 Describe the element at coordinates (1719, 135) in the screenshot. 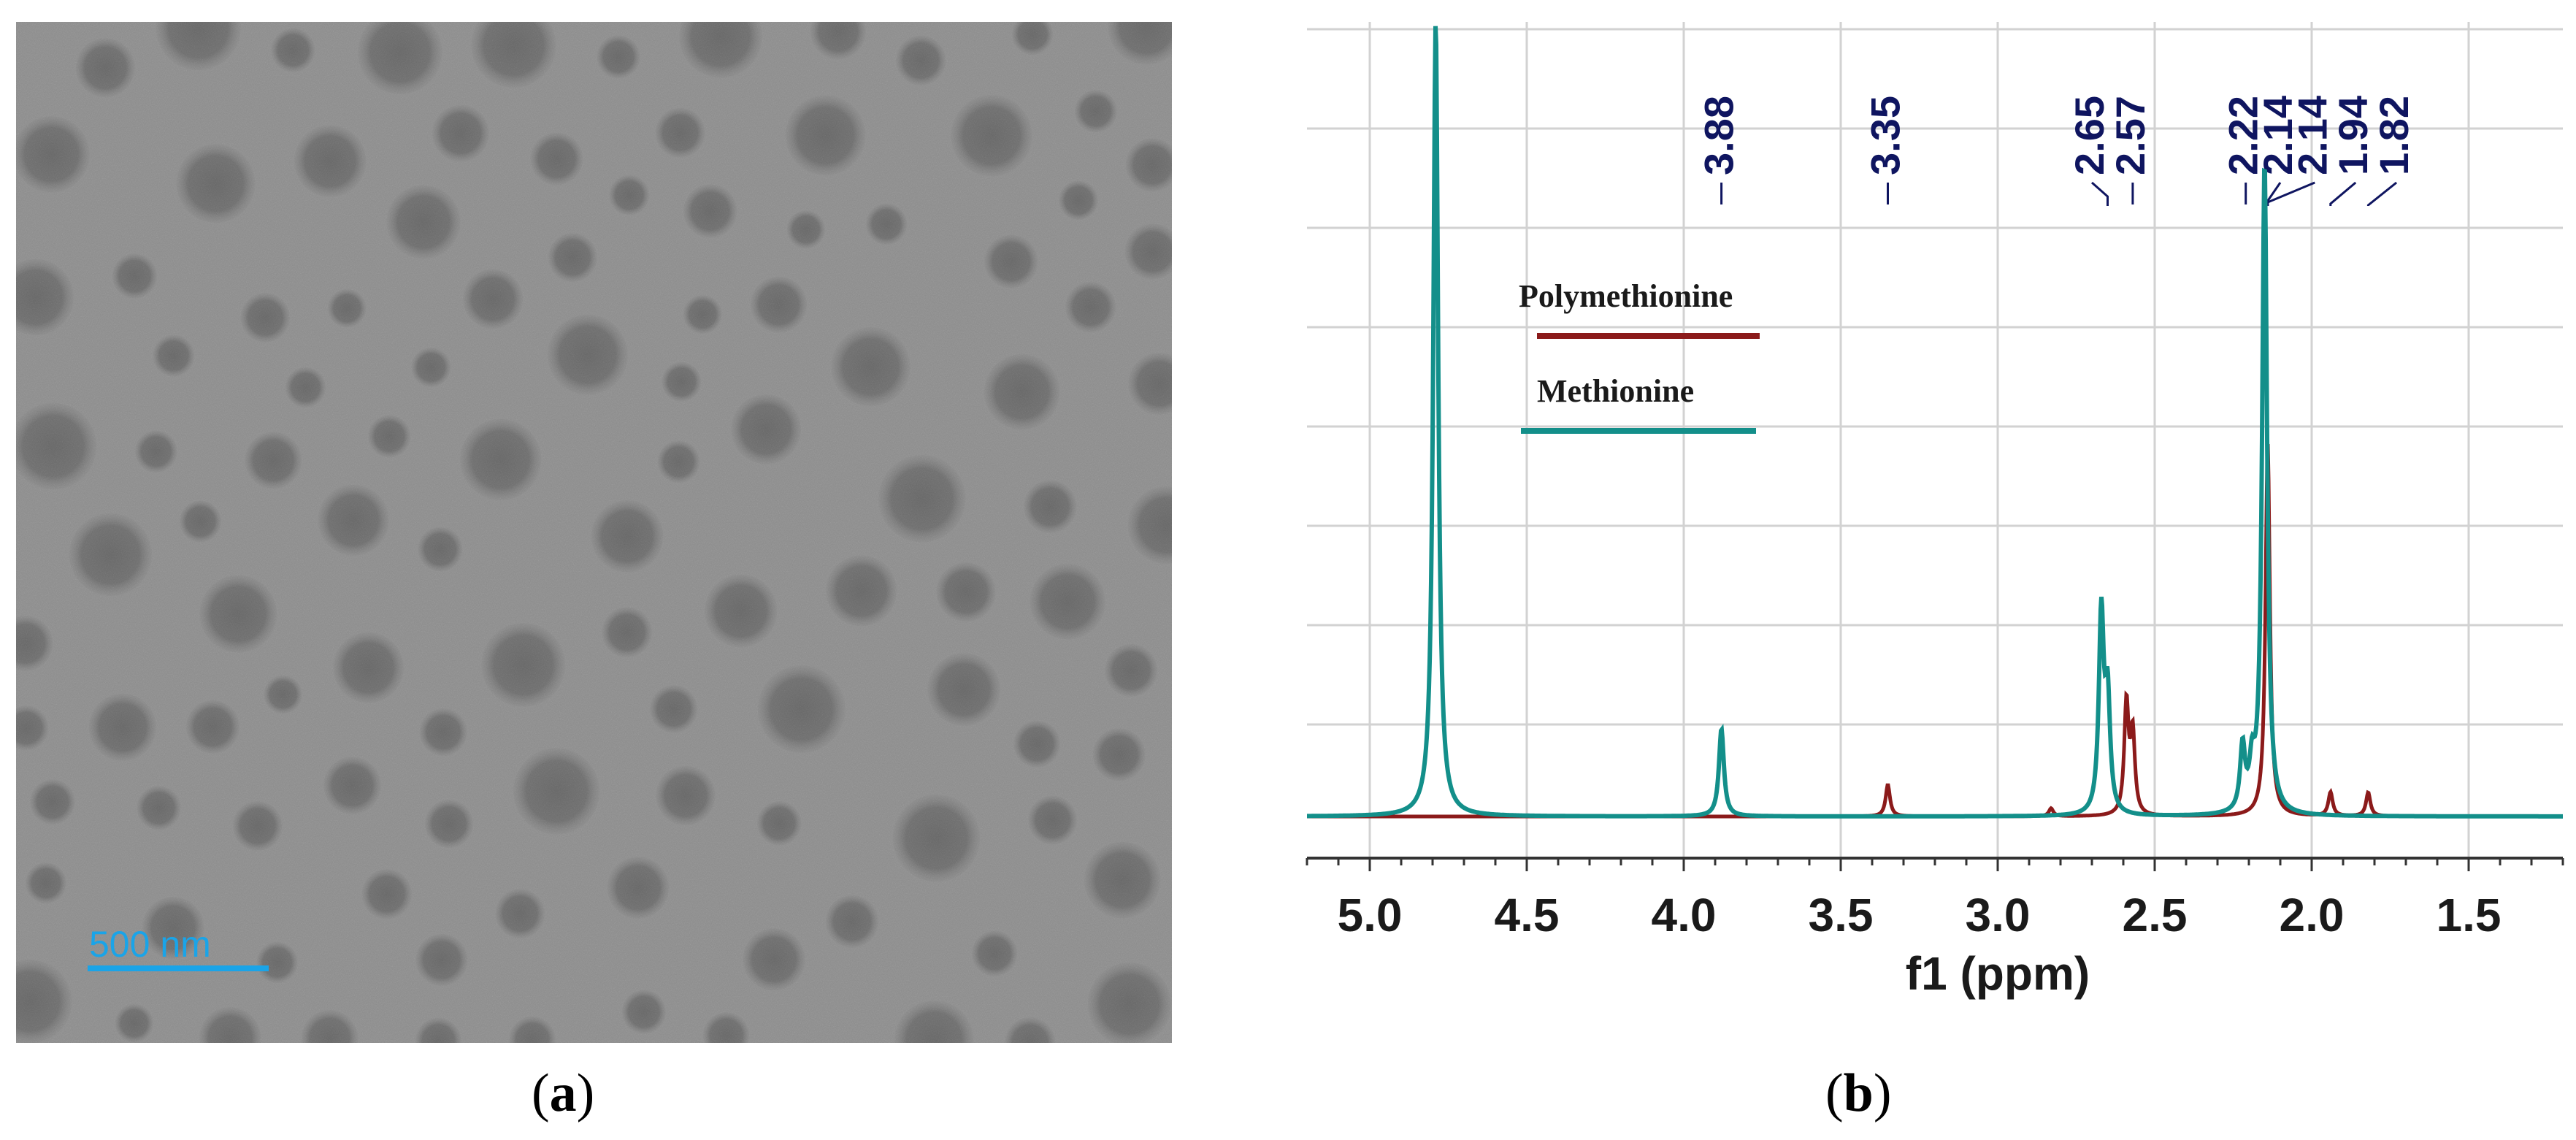

I see `peak-label: 3.88` at that location.